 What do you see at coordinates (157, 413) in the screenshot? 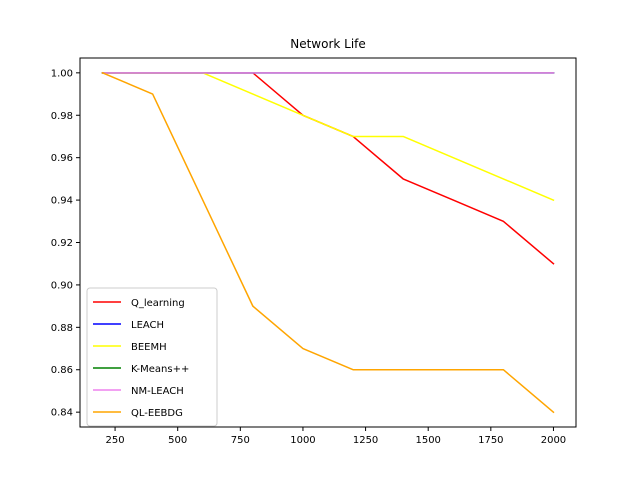
I see `legend-label: QL-EEBDG` at bounding box center [157, 413].